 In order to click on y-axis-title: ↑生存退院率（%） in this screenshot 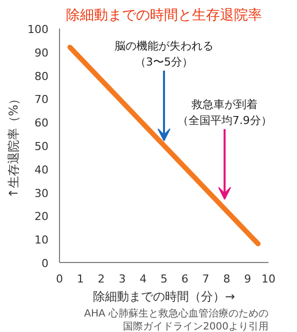, I will do `click(13, 145)`.